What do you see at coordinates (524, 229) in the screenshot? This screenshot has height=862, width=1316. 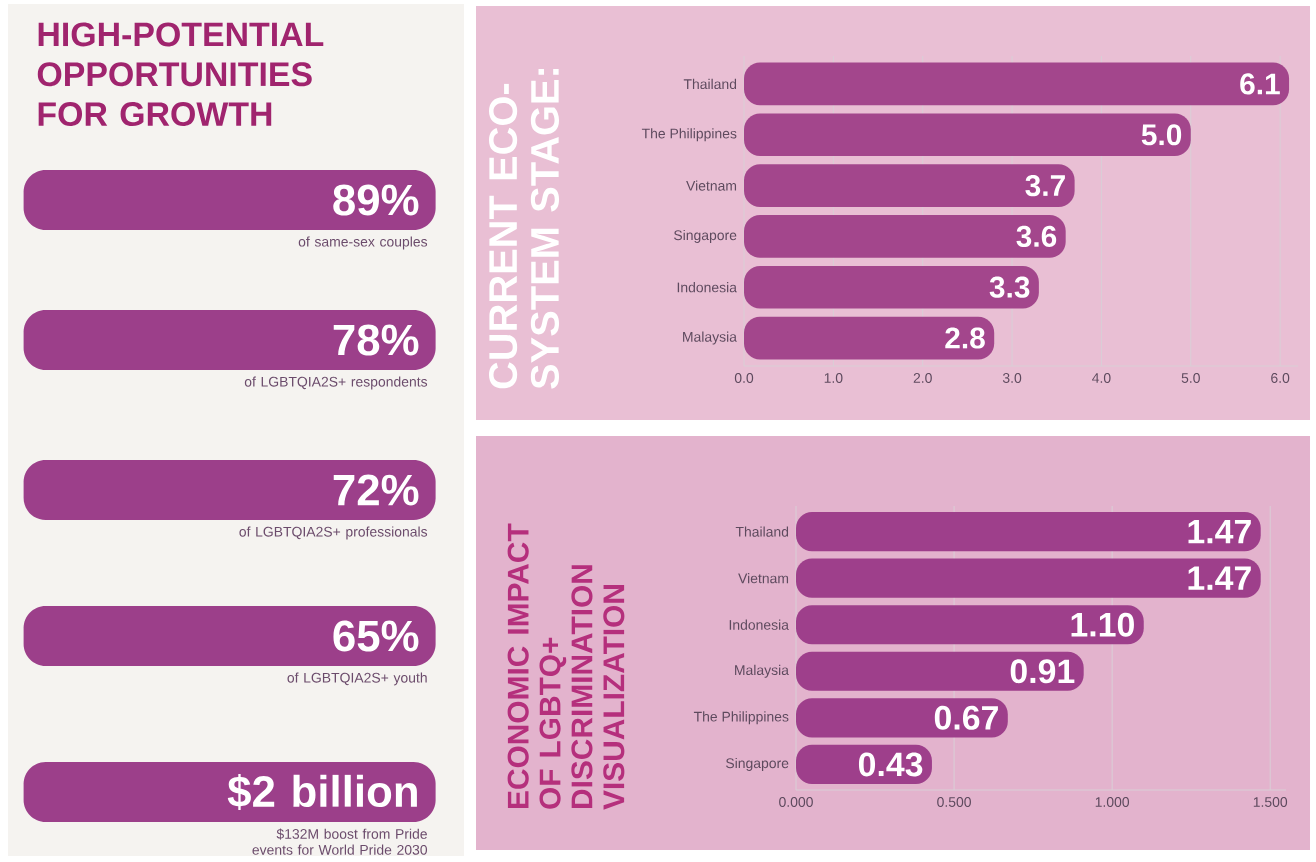 I see `text: CURRENT ECO-SYSTEM STAGE:` at bounding box center [524, 229].